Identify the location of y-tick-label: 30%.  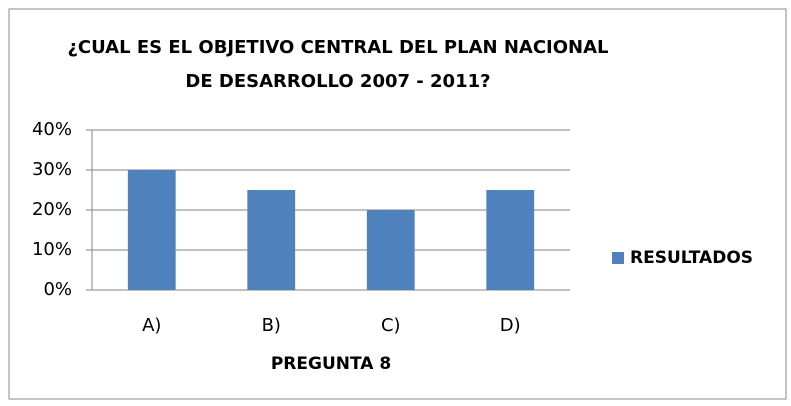
(52, 169).